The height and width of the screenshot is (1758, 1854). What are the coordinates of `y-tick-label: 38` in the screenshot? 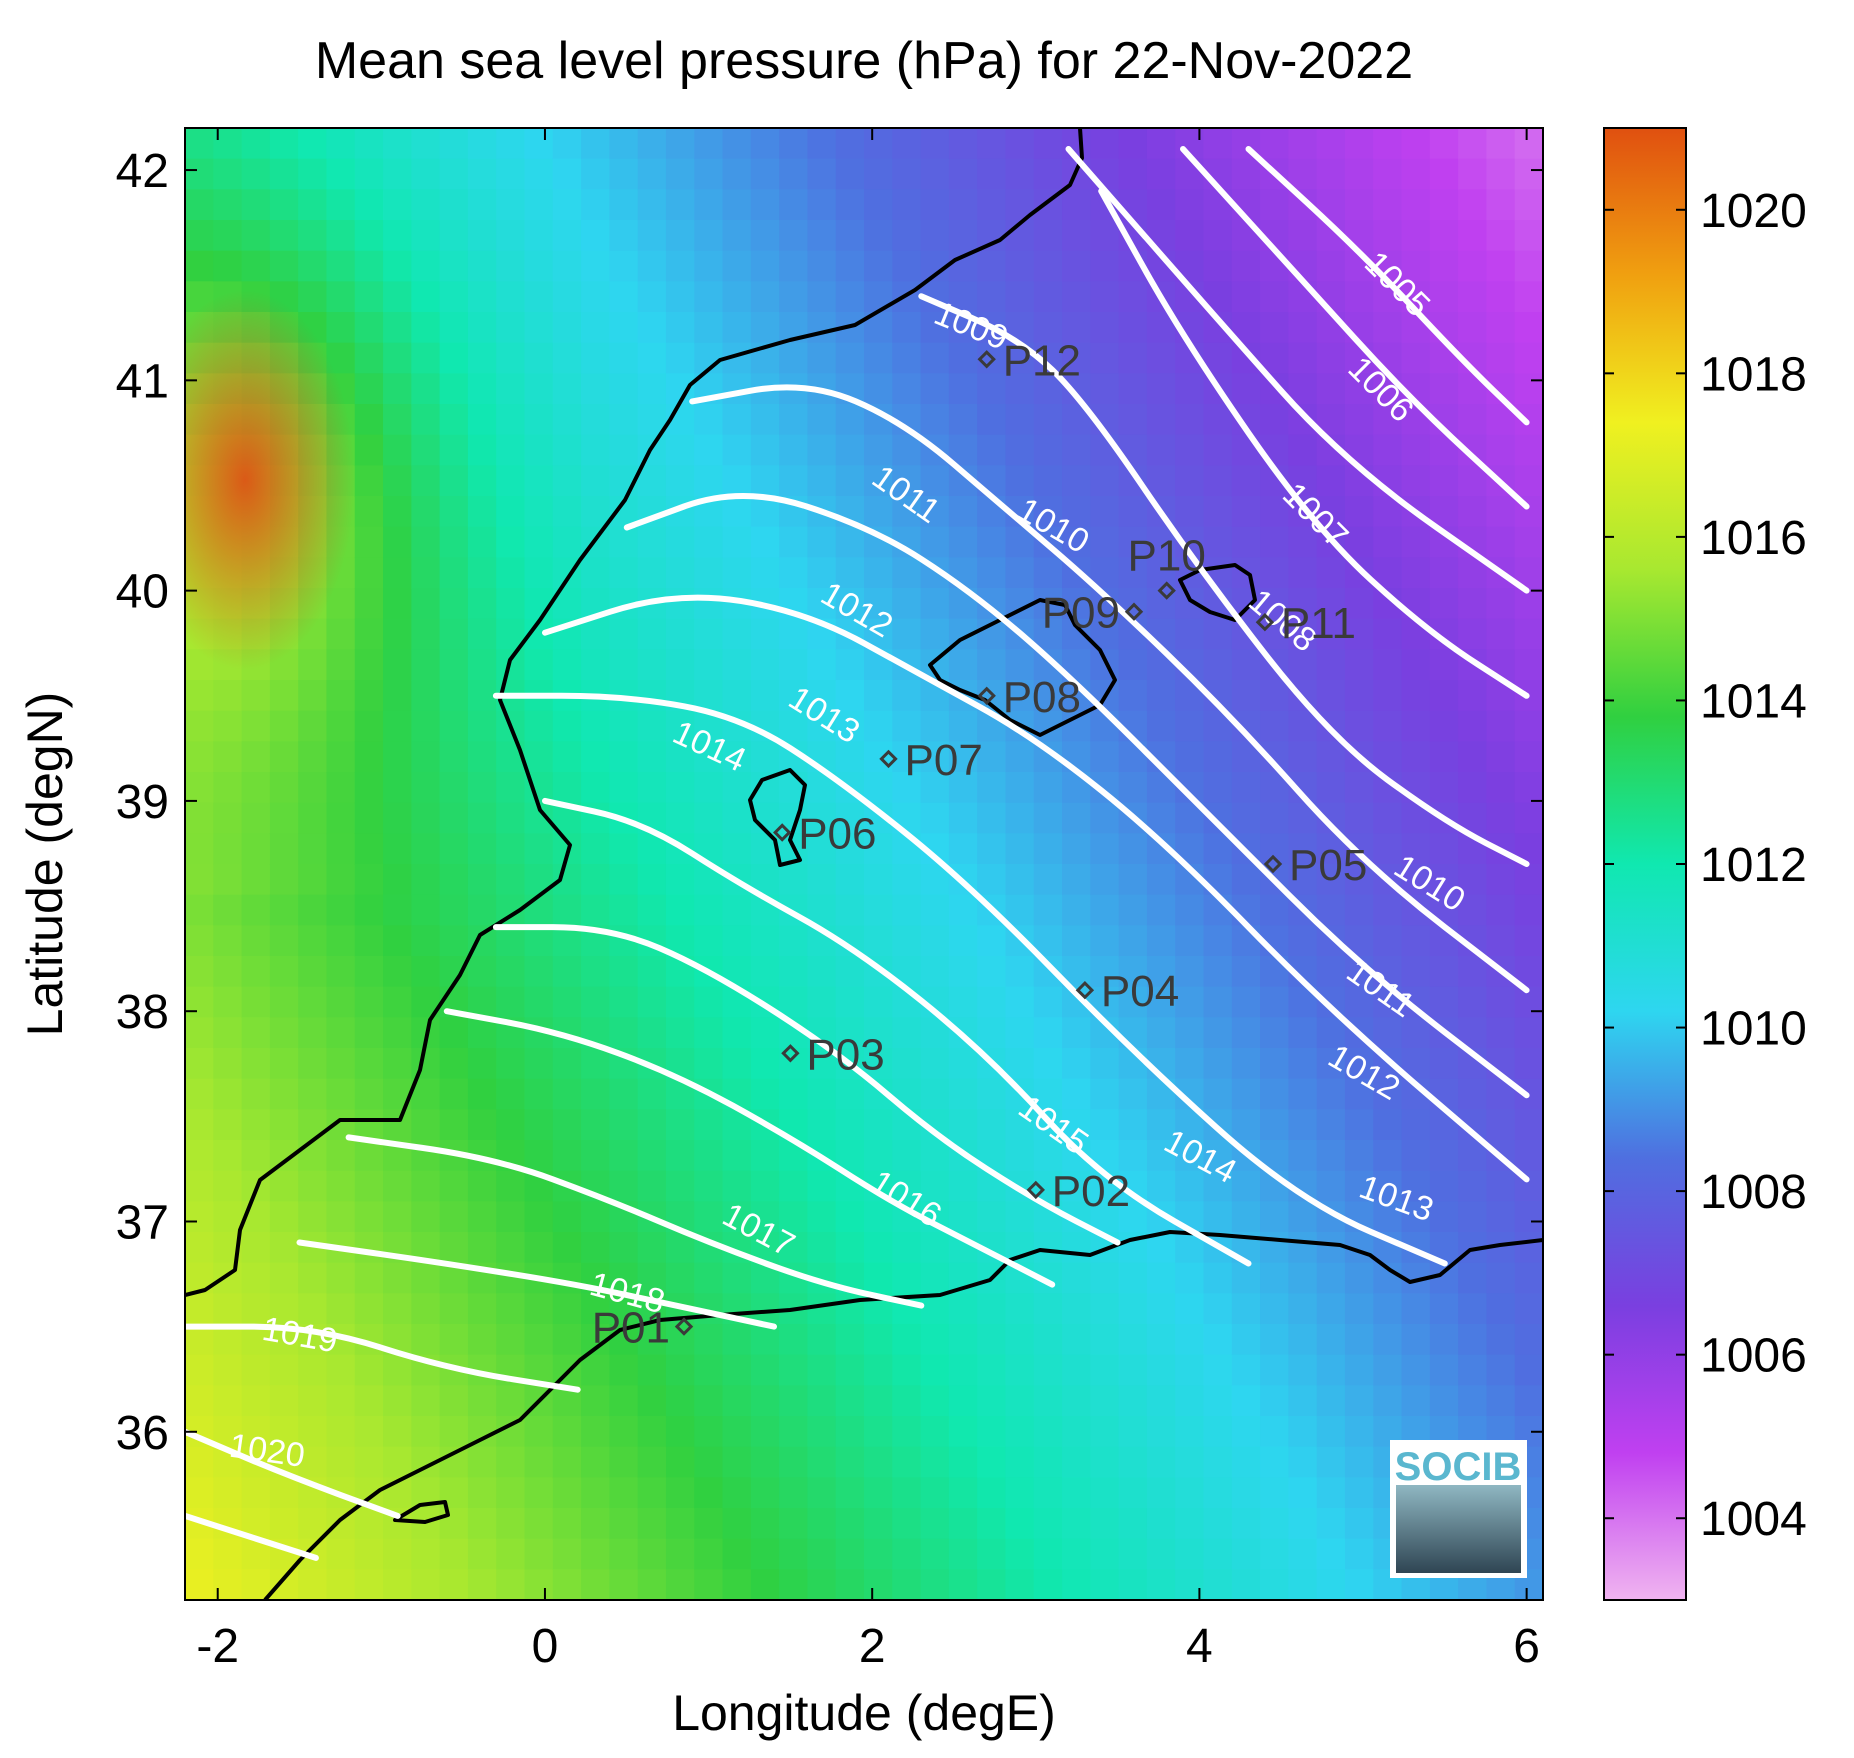 It's located at (142, 1012).